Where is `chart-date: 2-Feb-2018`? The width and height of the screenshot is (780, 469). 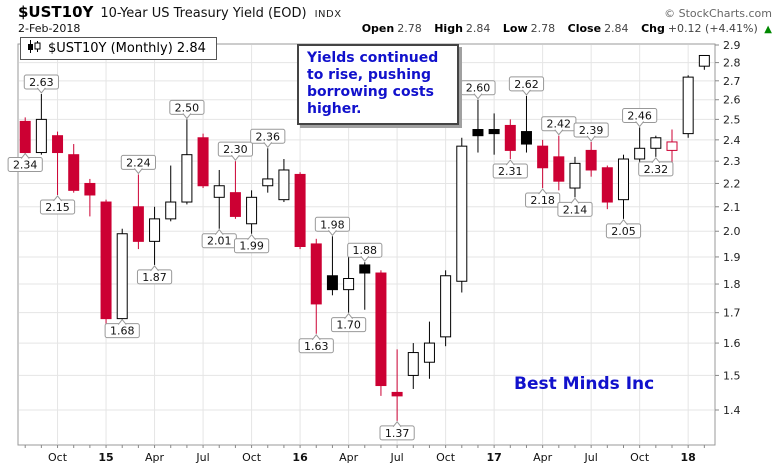
chart-date: 2-Feb-2018 is located at coordinates (49, 28).